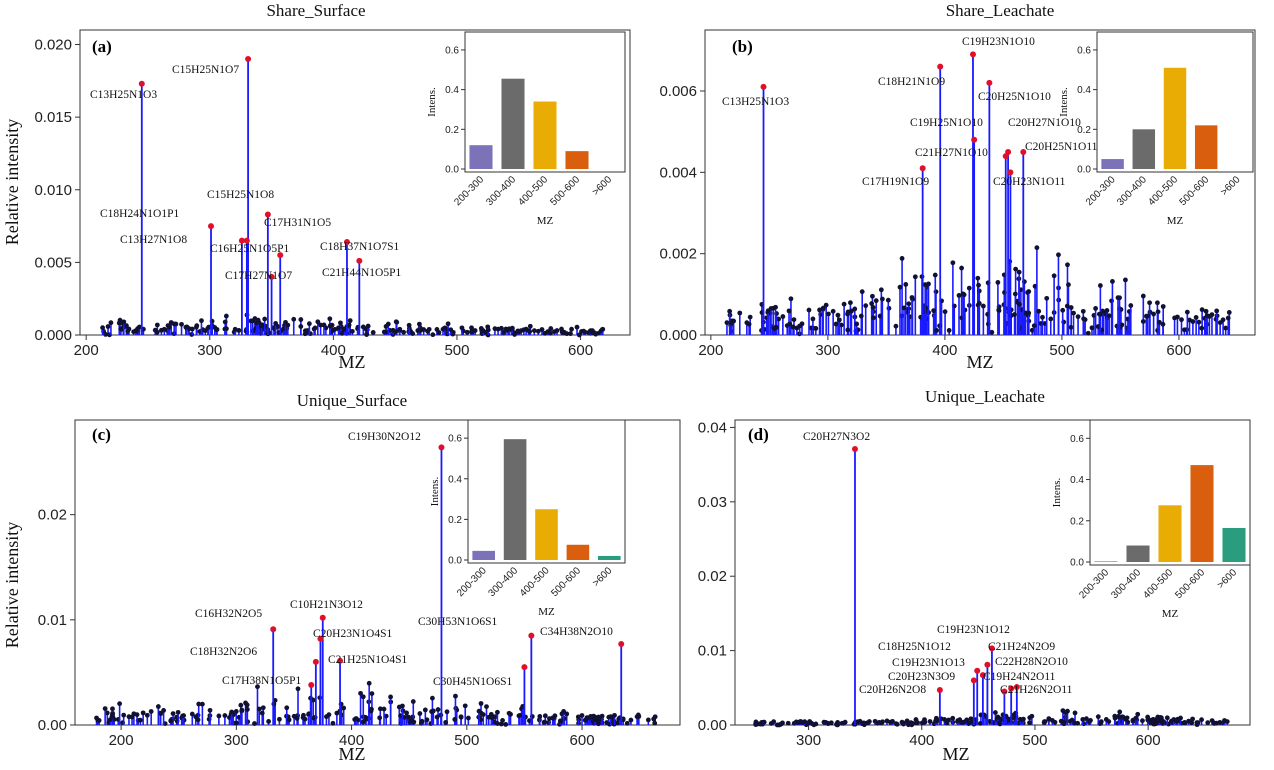  What do you see at coordinates (236, 740) in the screenshot?
I see `x-tick-label: 300` at bounding box center [236, 740].